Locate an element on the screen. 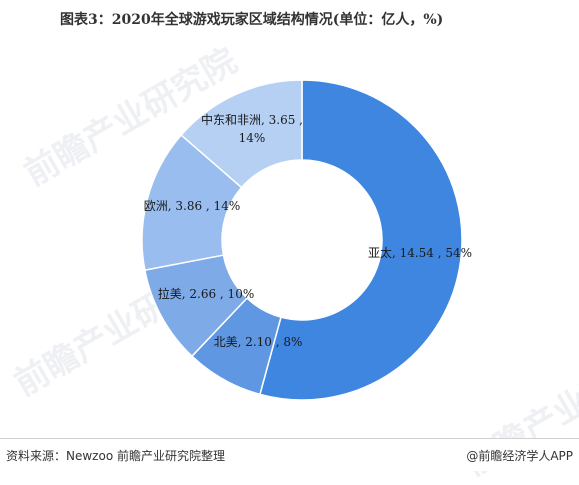  credit-note: @前瞻经济学人APP is located at coordinates (519, 456).